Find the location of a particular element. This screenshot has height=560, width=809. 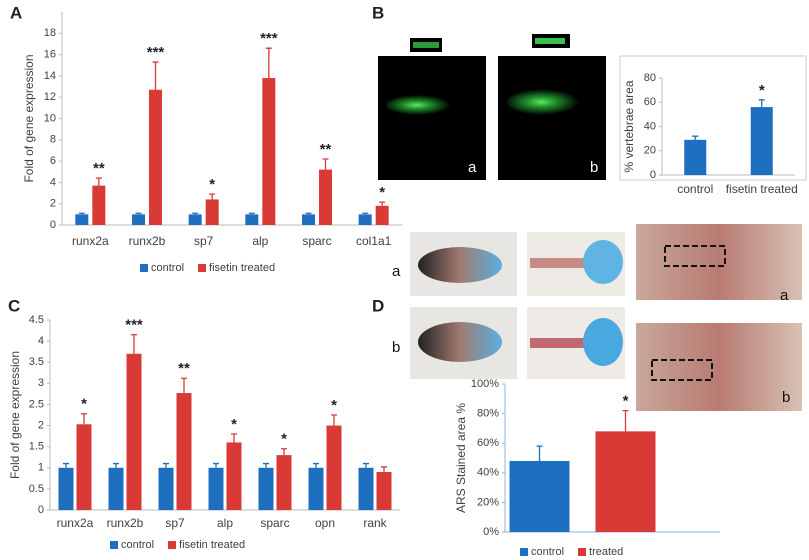

y-tick-label: 14 is located at coordinates (50, 76).